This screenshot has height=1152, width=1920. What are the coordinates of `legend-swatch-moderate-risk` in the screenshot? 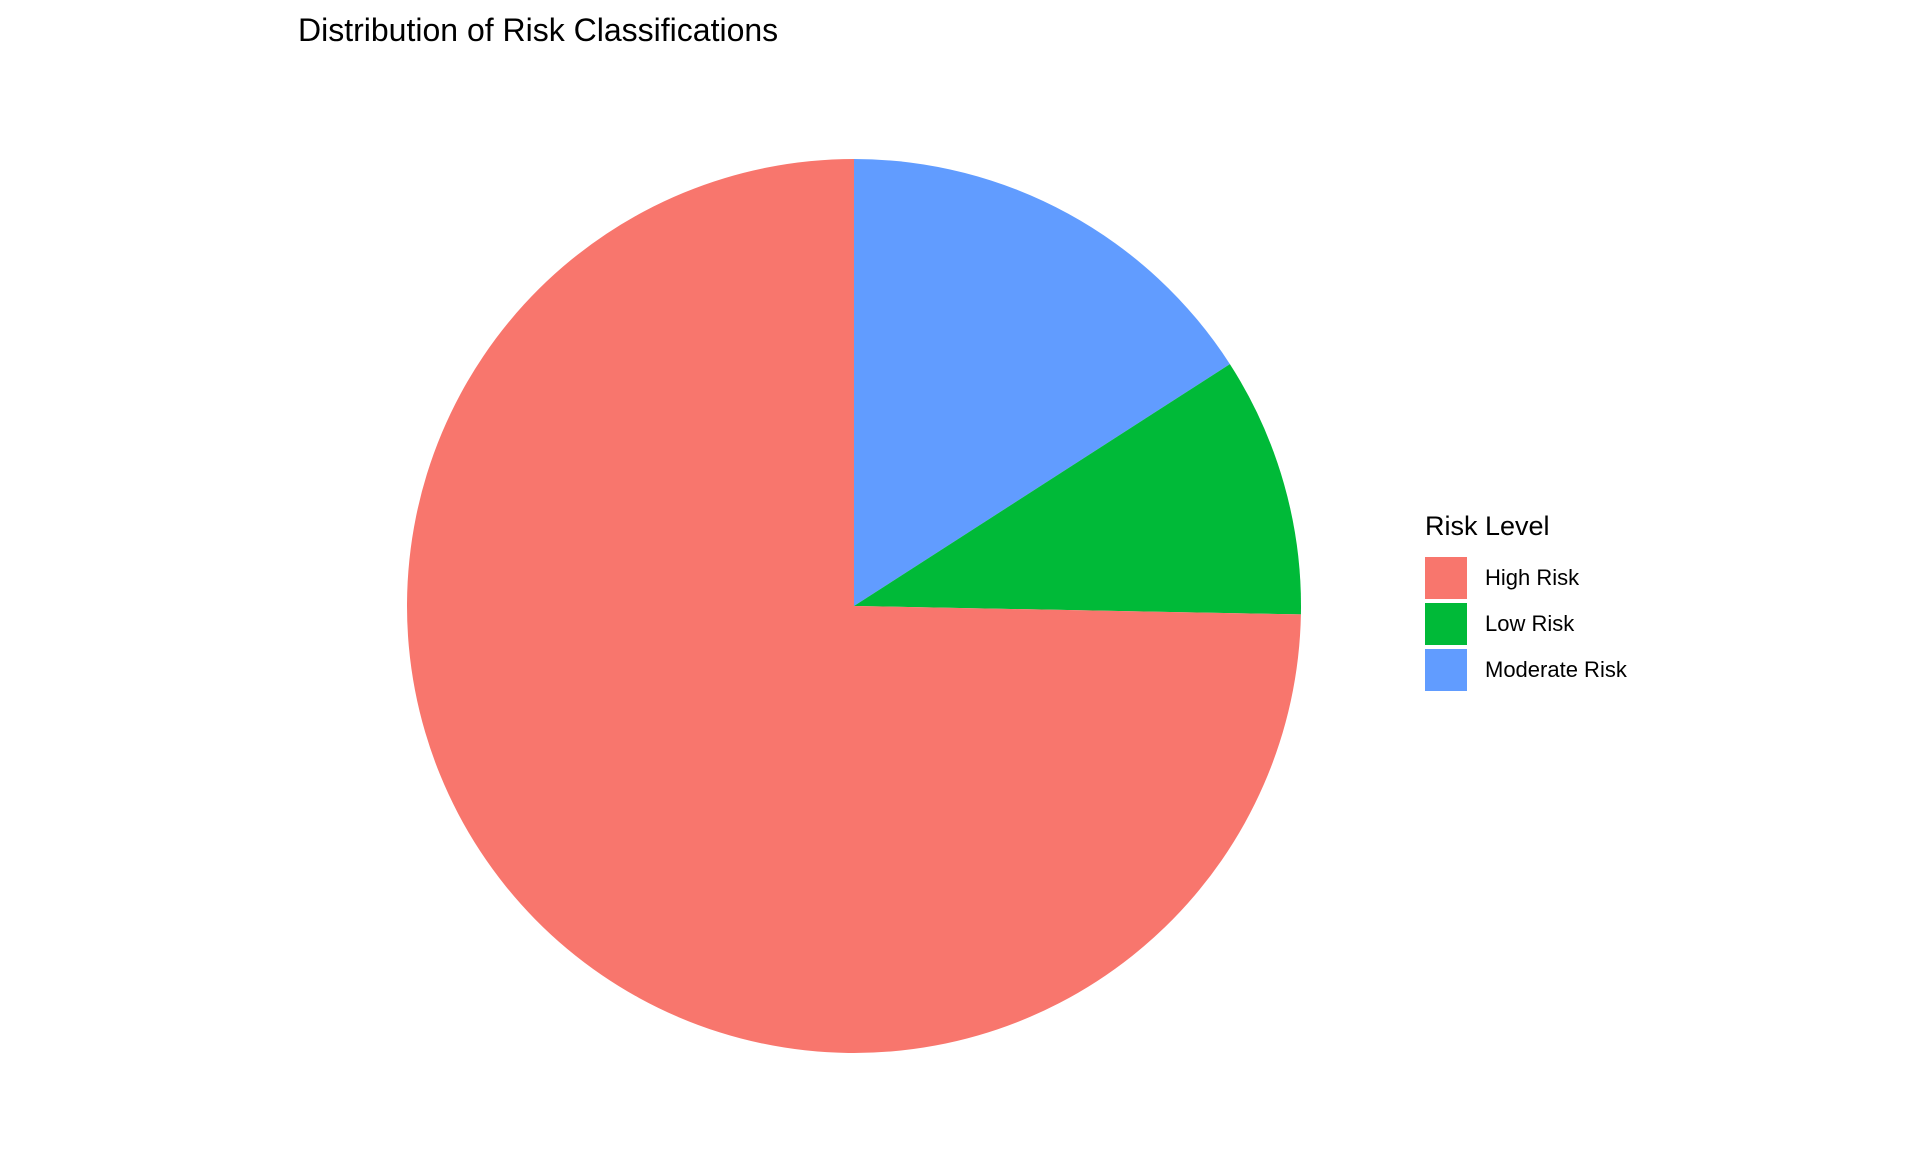 It's located at (1446, 670).